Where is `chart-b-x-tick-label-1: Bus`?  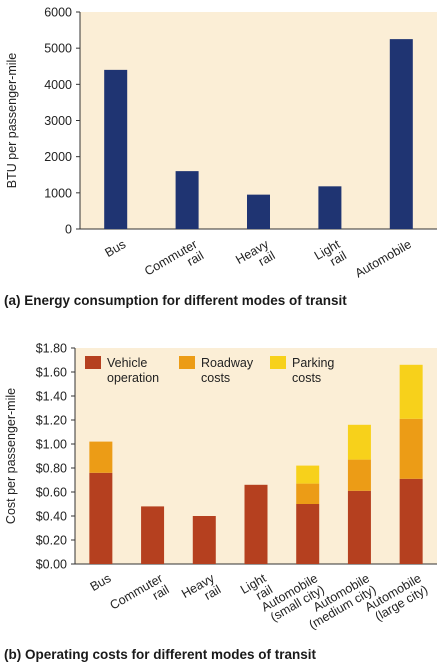 chart-b-x-tick-label-1: Bus is located at coordinates (101, 582).